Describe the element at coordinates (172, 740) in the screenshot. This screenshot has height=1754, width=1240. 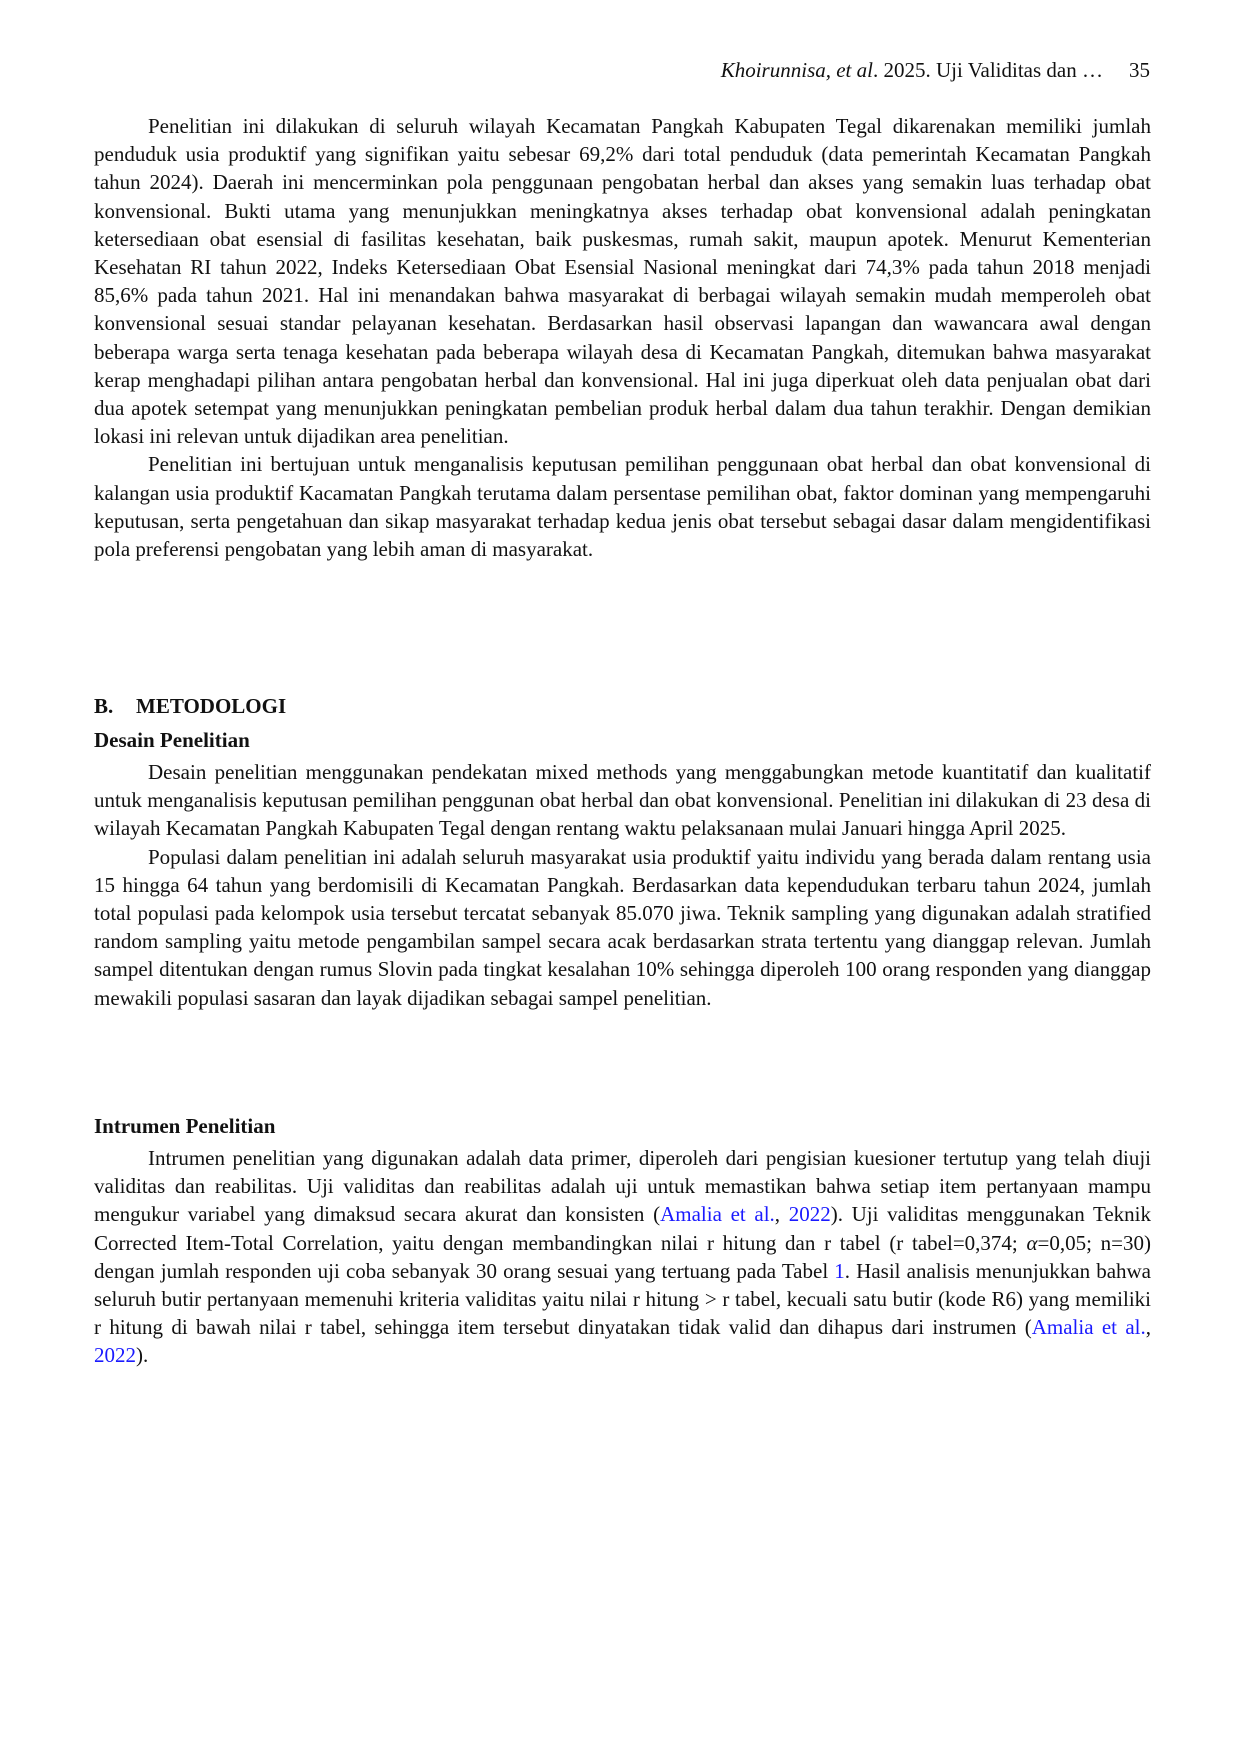
I see `subsection-heading-desain: Desain Penelitian` at that location.